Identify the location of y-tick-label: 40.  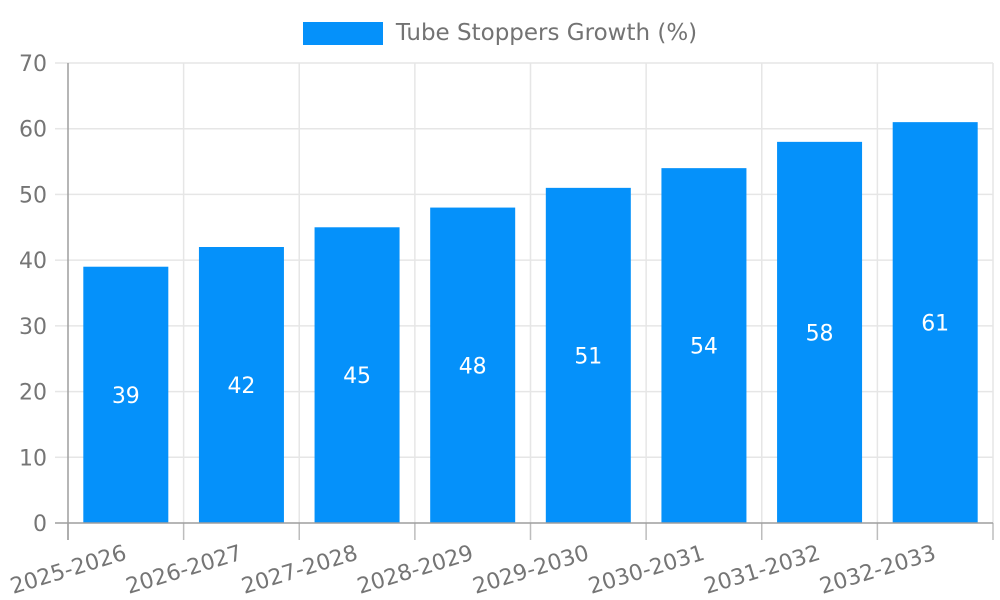
(33, 261).